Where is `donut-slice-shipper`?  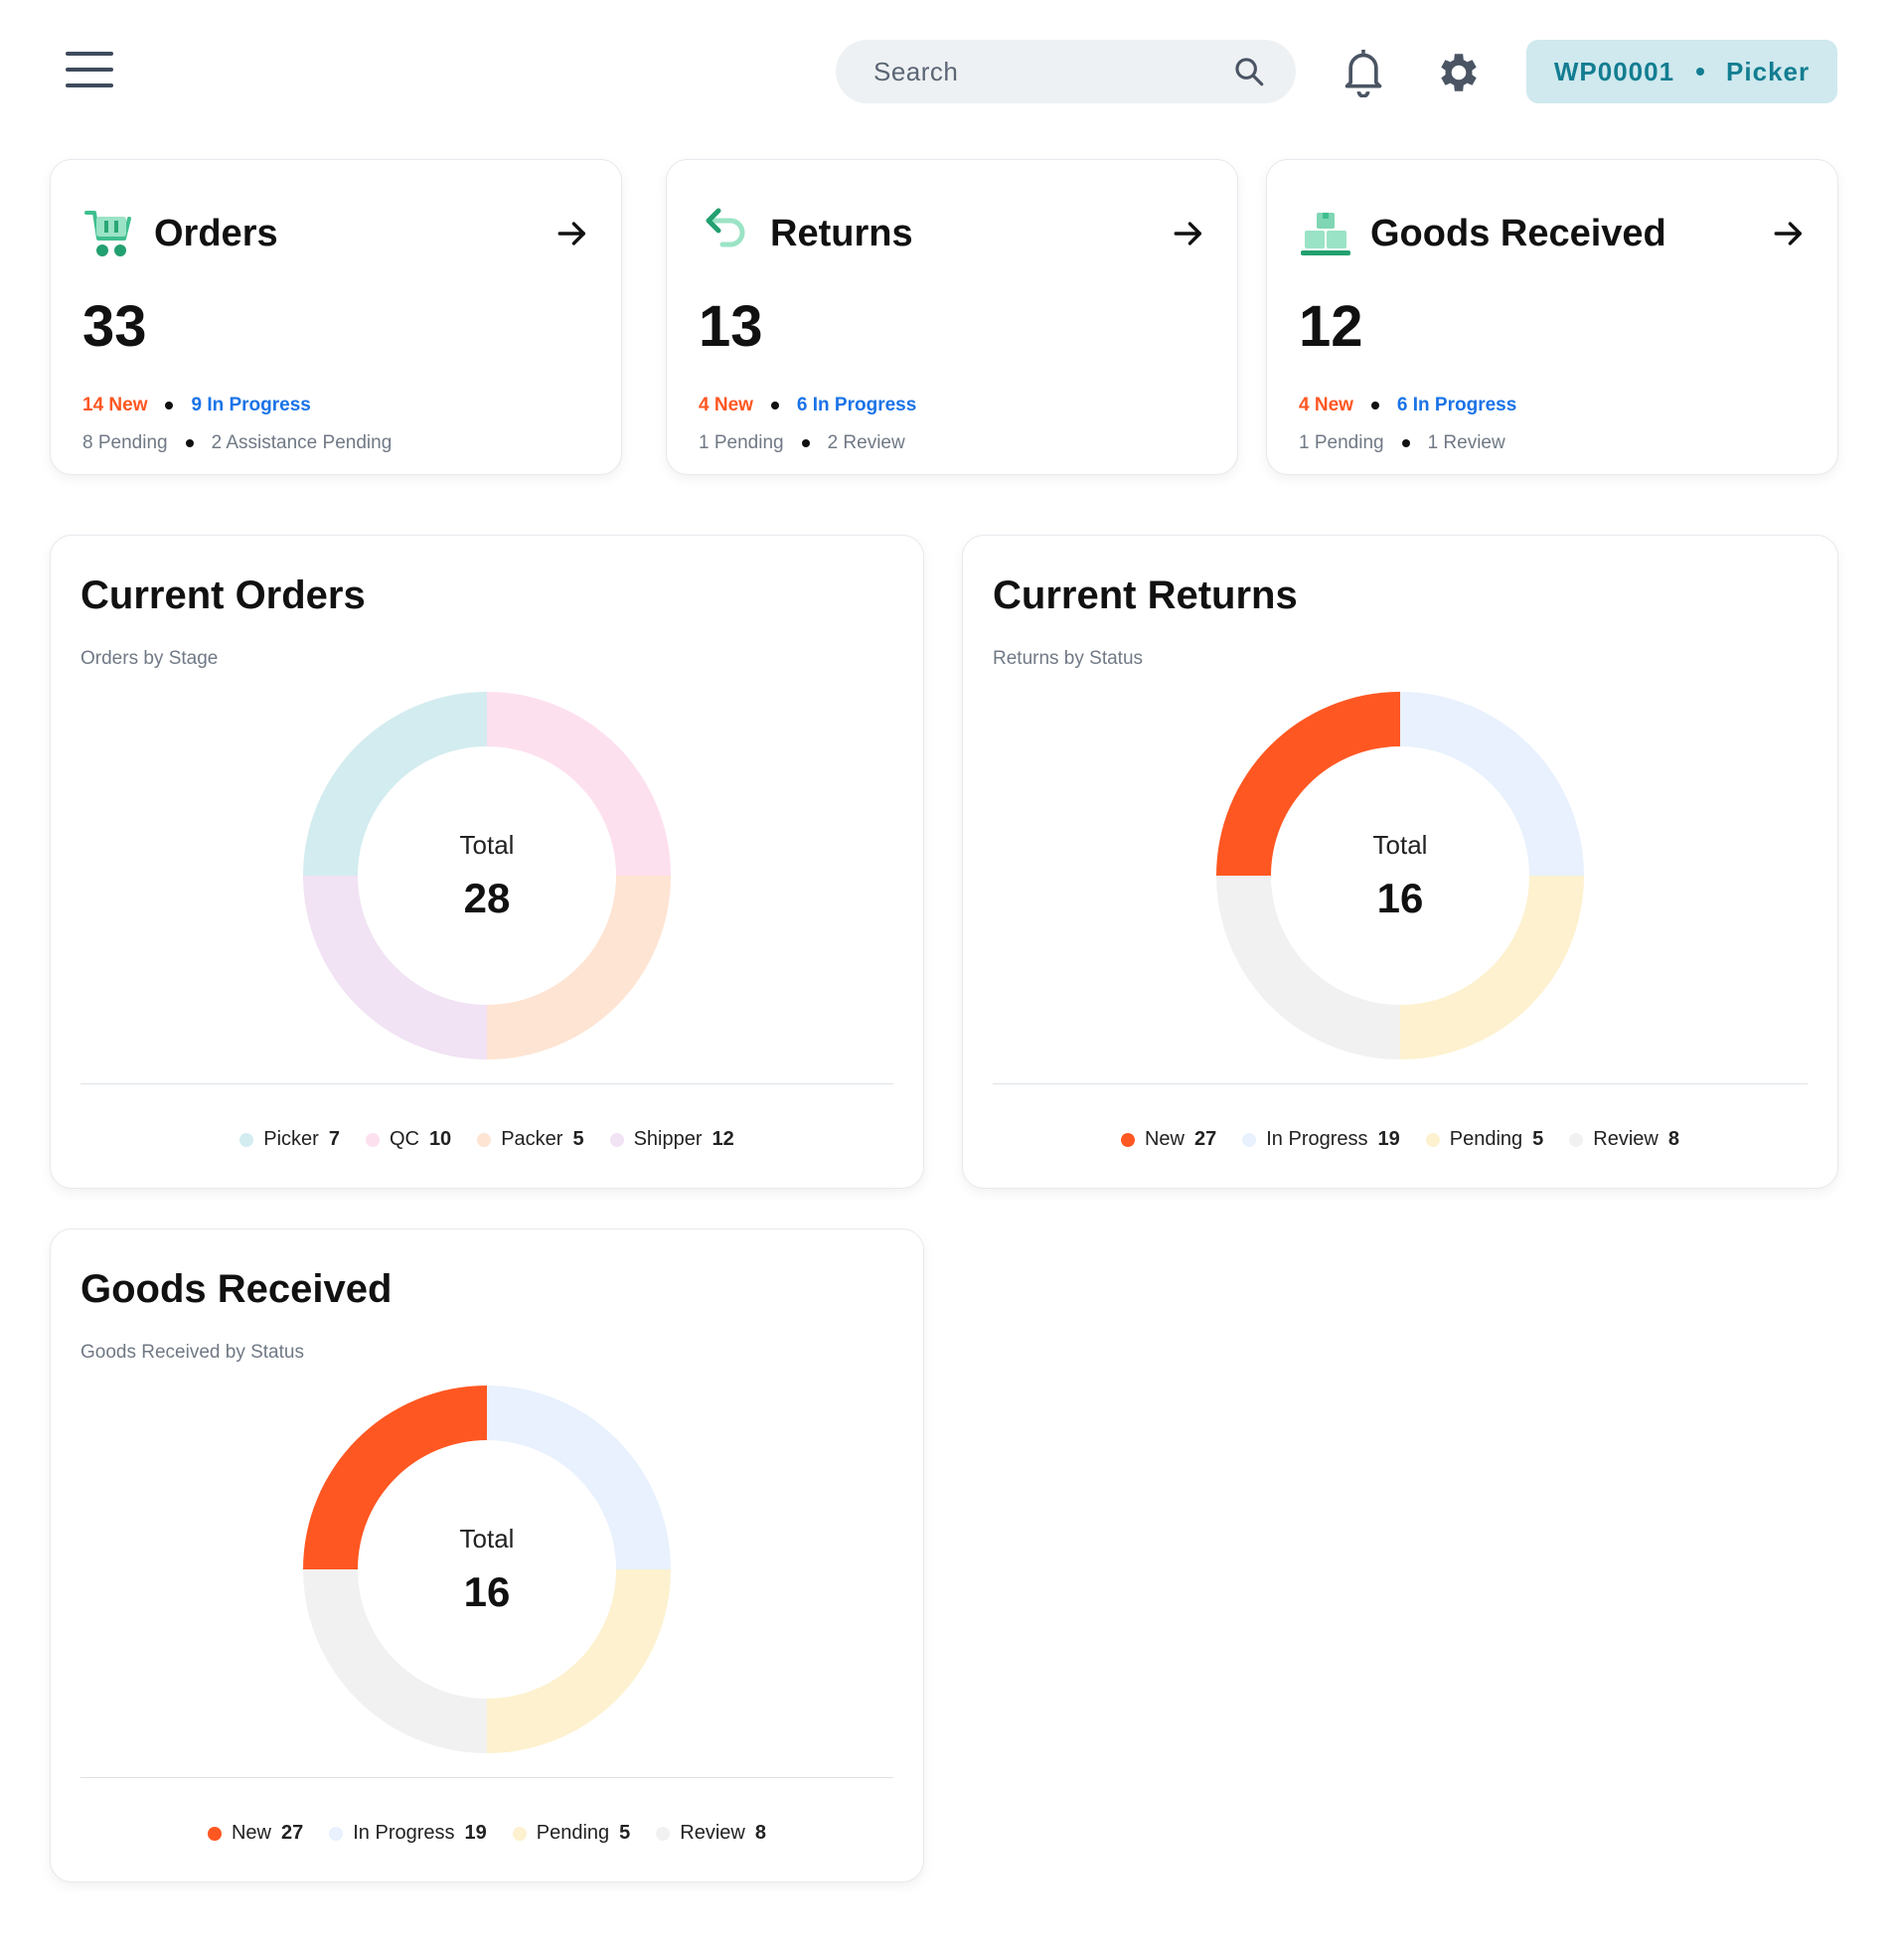
donut-slice-shipper is located at coordinates (395, 968).